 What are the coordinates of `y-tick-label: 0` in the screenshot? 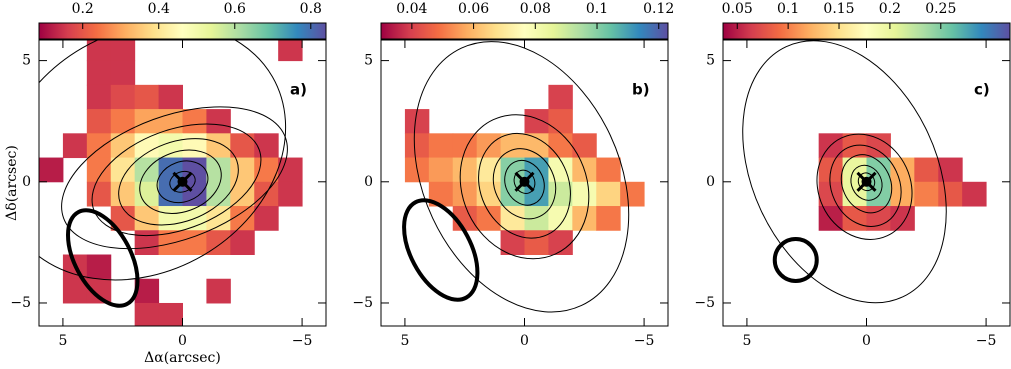 It's located at (368, 182).